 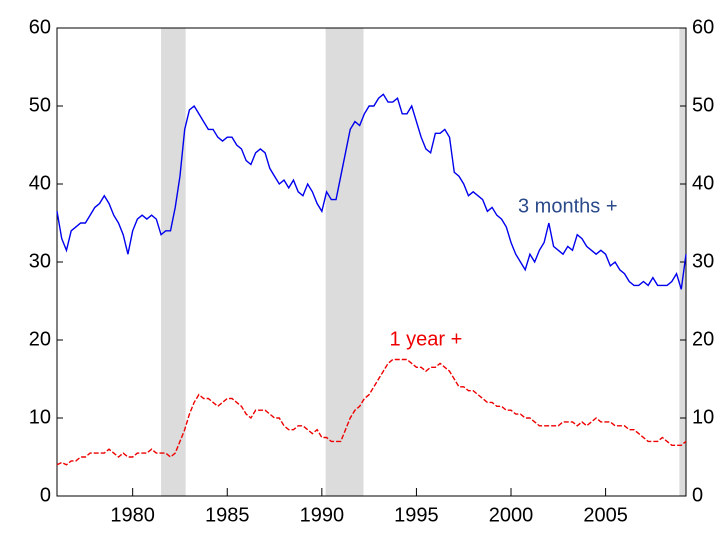 I want to click on x-tick-label: 2005, so click(x=605, y=515).